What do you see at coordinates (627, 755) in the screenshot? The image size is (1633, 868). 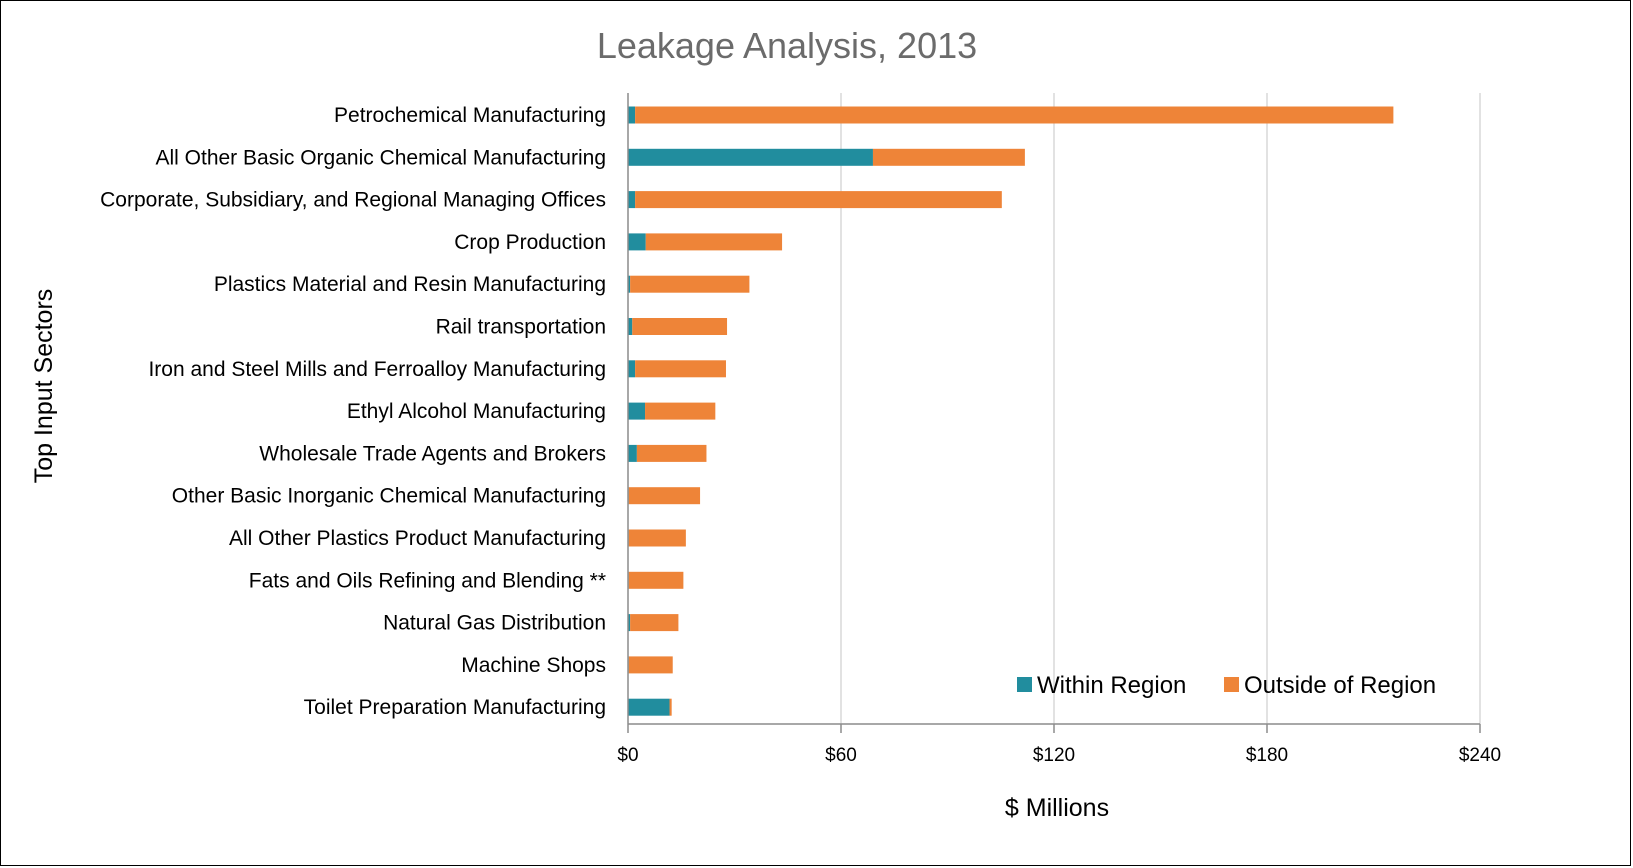 I see `x-tick-label: $0` at bounding box center [627, 755].